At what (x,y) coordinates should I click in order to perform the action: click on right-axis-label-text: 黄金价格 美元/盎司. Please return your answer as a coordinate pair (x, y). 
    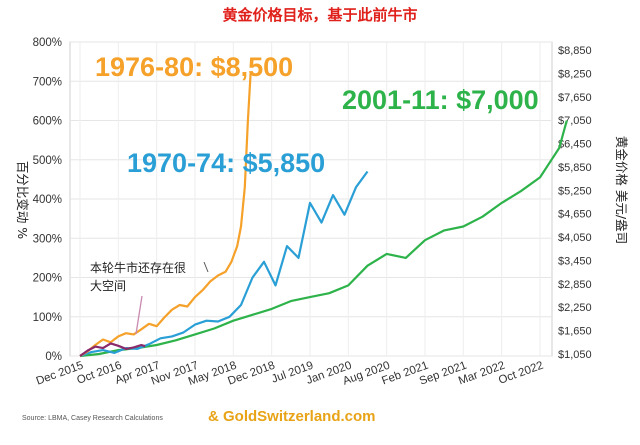
    Looking at the image, I should click on (621, 190).